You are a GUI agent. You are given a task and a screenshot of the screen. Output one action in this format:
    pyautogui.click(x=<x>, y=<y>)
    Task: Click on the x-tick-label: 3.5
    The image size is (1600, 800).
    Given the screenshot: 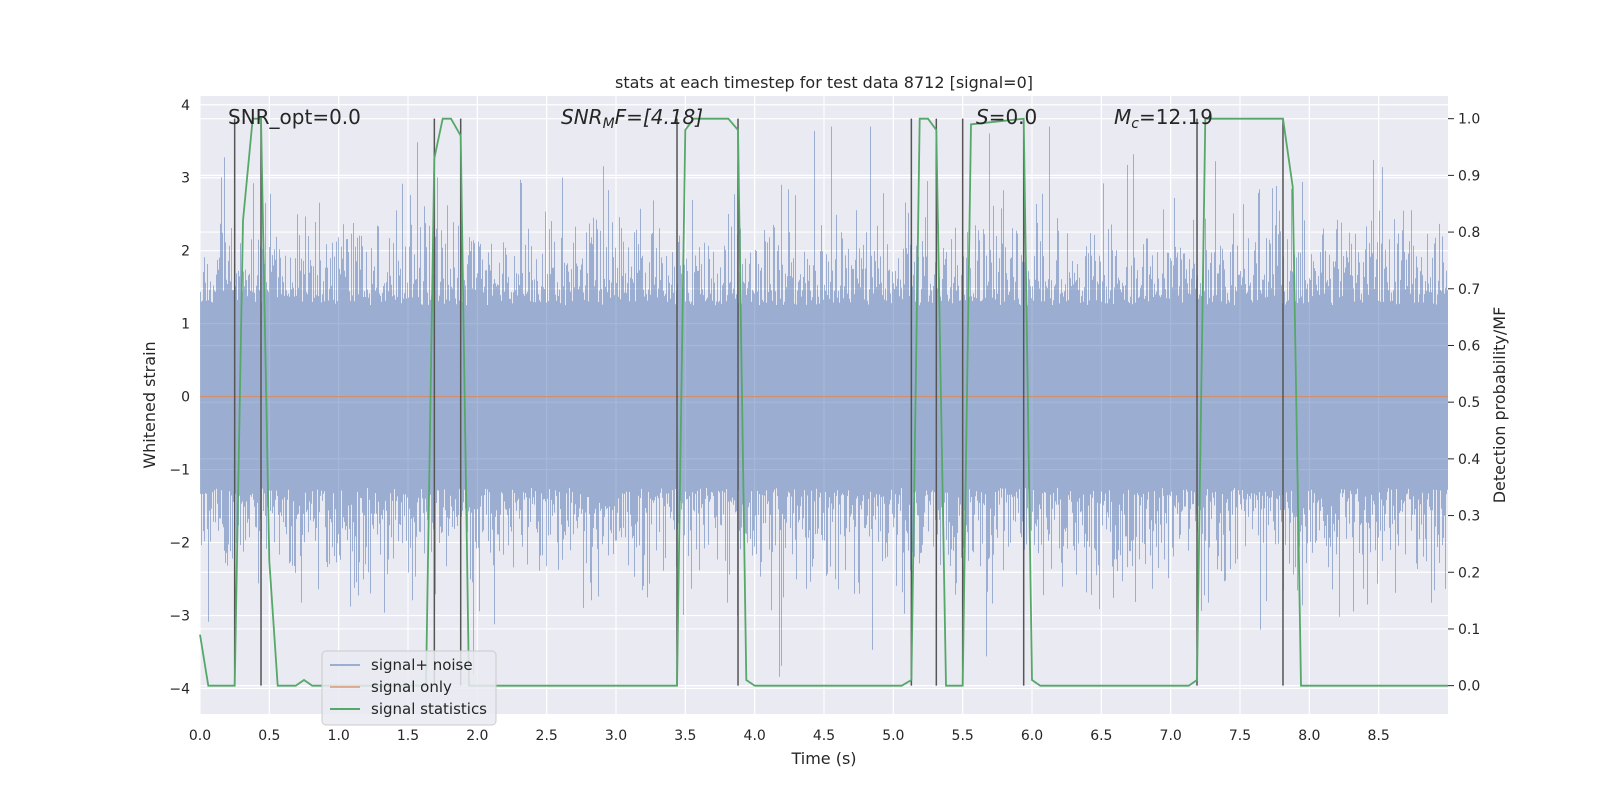 What is the action you would take?
    pyautogui.click(x=685, y=736)
    